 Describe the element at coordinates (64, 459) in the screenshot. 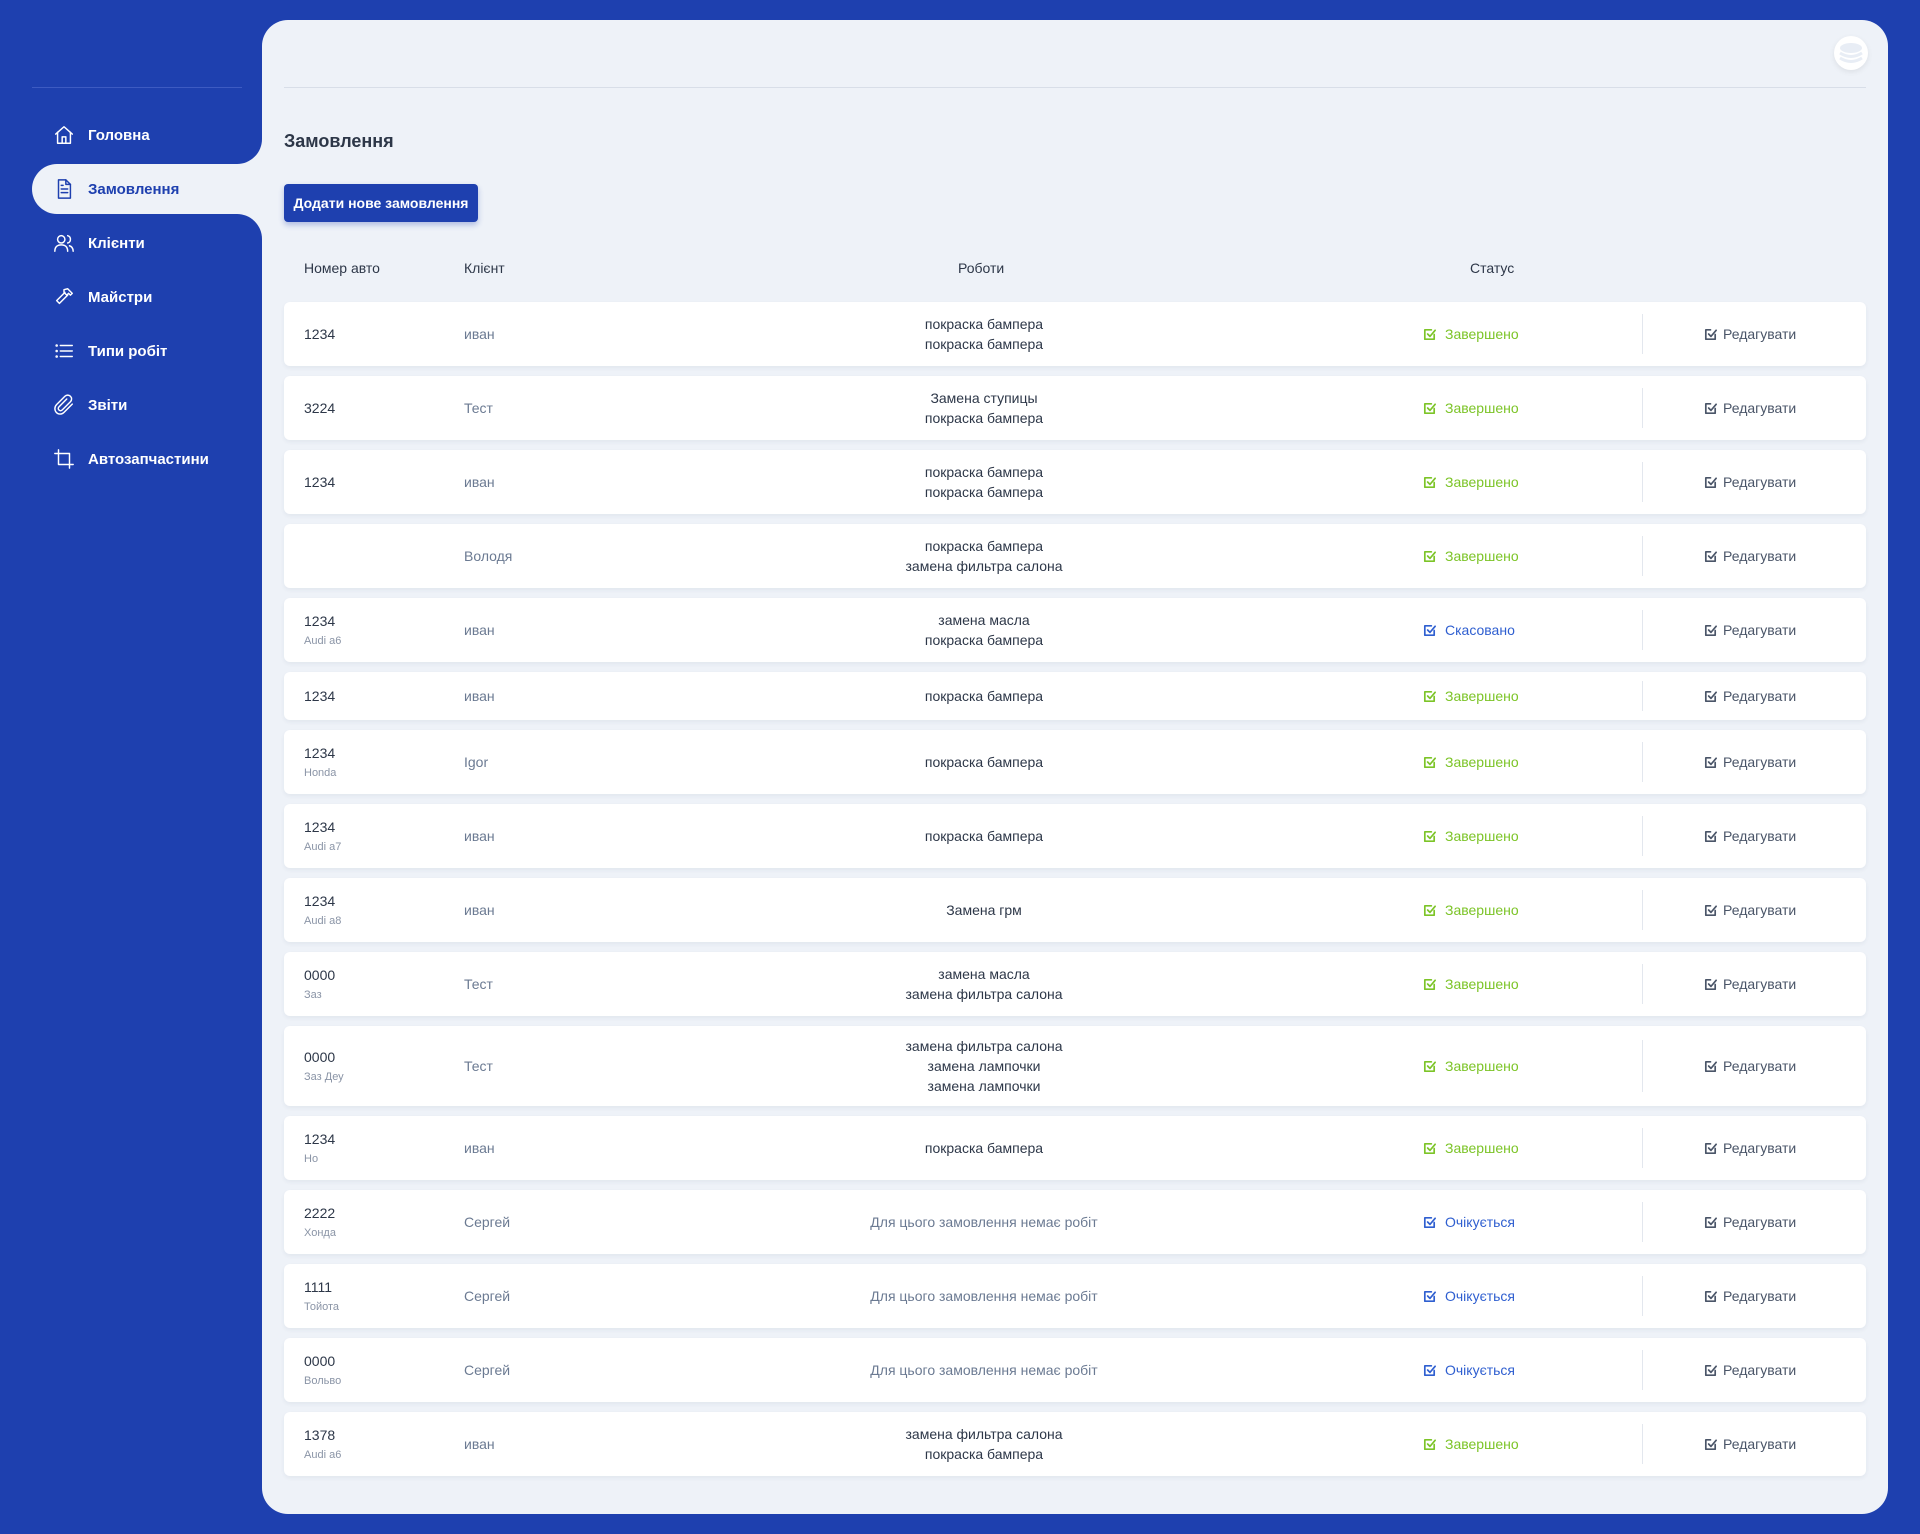

I see `crop-icon` at that location.